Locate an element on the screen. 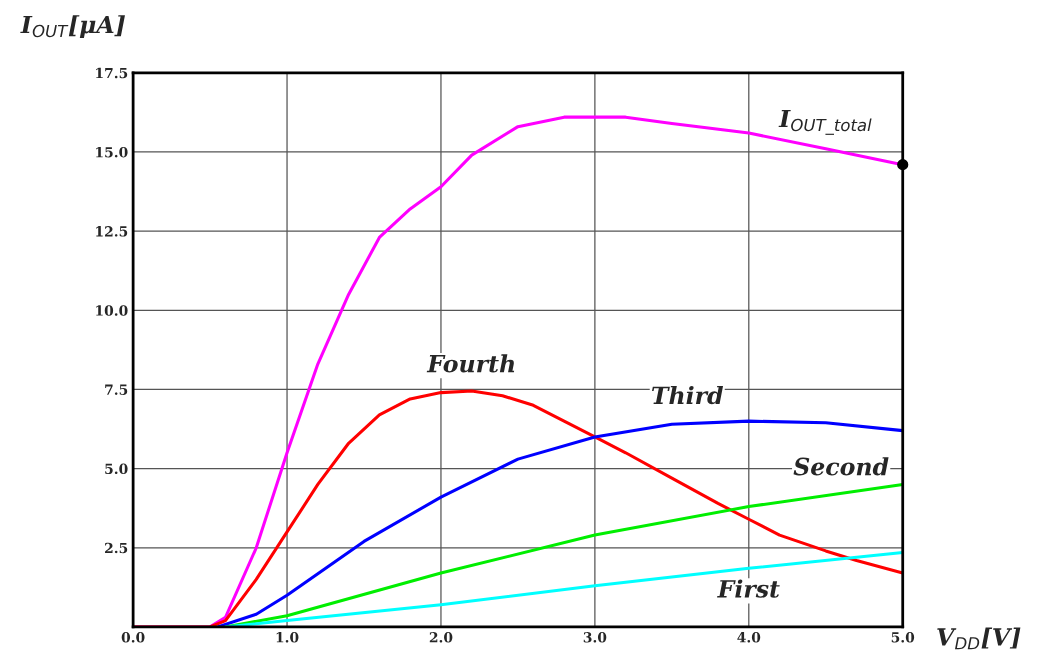  y-tick-label: 2.5 is located at coordinates (116, 548).